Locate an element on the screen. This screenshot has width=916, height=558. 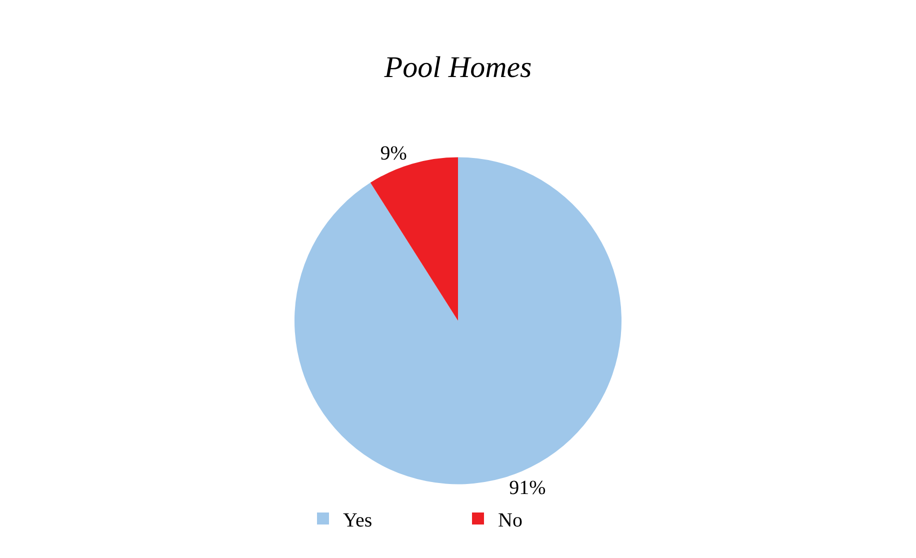
legend-label: No is located at coordinates (510, 520).